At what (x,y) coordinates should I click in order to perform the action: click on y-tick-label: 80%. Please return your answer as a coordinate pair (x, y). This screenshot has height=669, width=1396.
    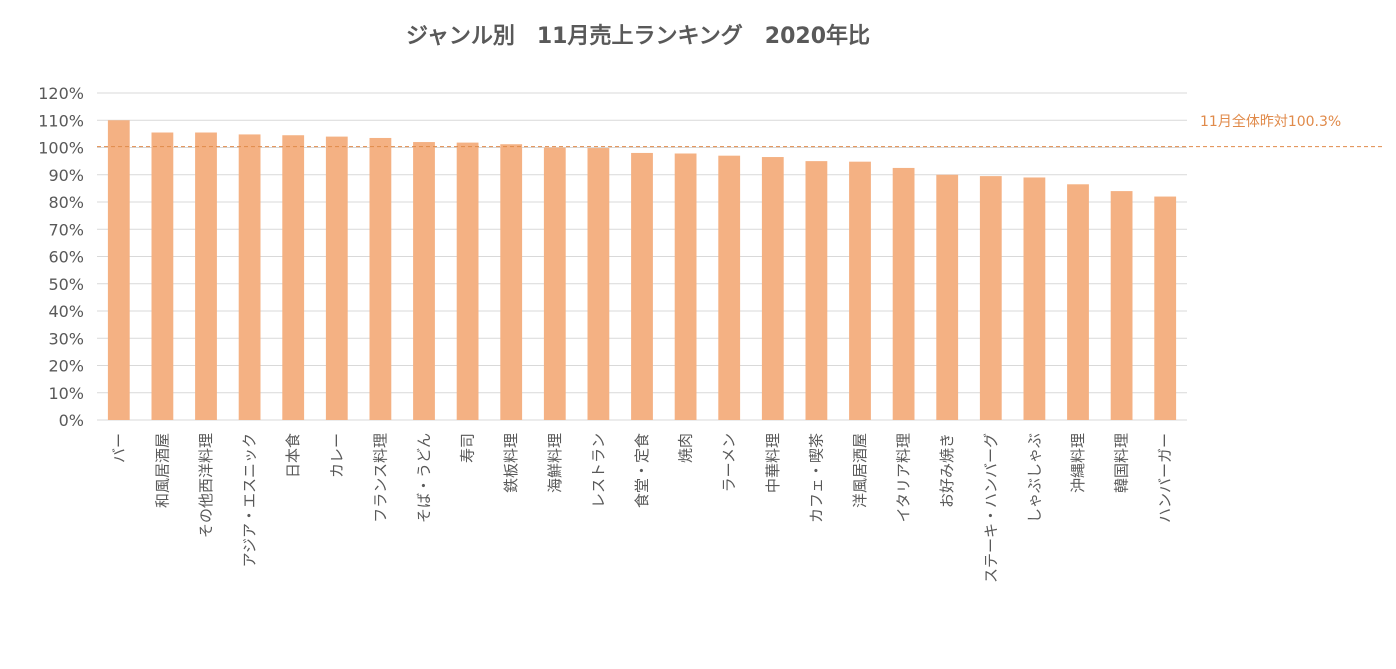
    Looking at the image, I should click on (66, 202).